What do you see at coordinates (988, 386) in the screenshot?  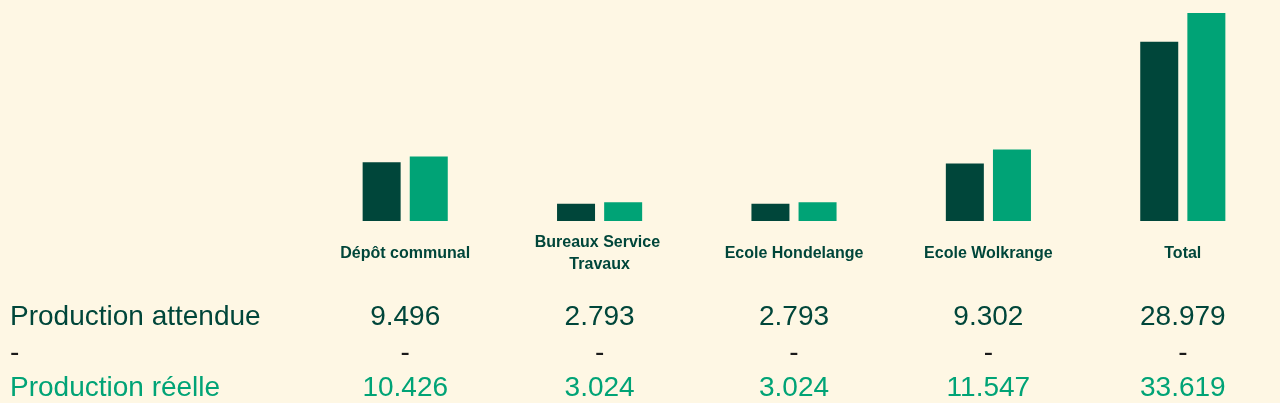 I see `data-label: 11.547` at bounding box center [988, 386].